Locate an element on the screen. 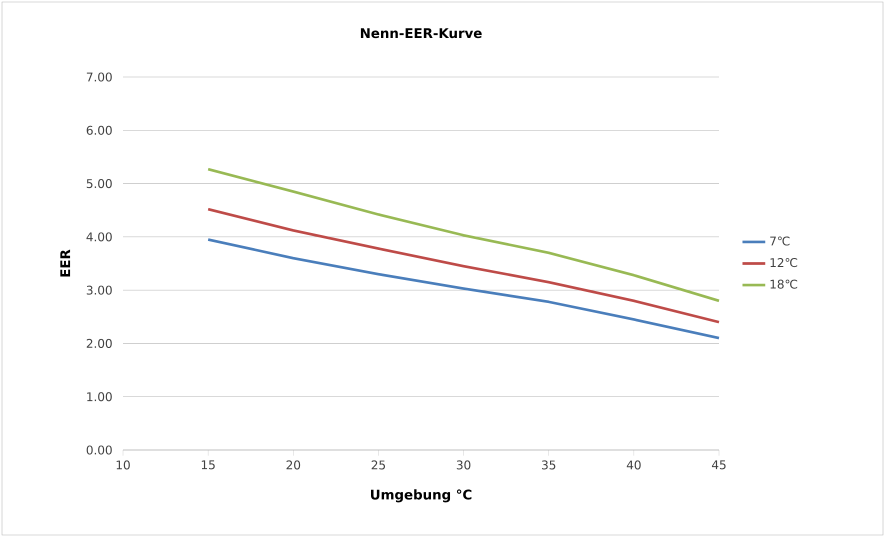 This screenshot has height=537, width=885. legend-label: 12℃ is located at coordinates (784, 263).